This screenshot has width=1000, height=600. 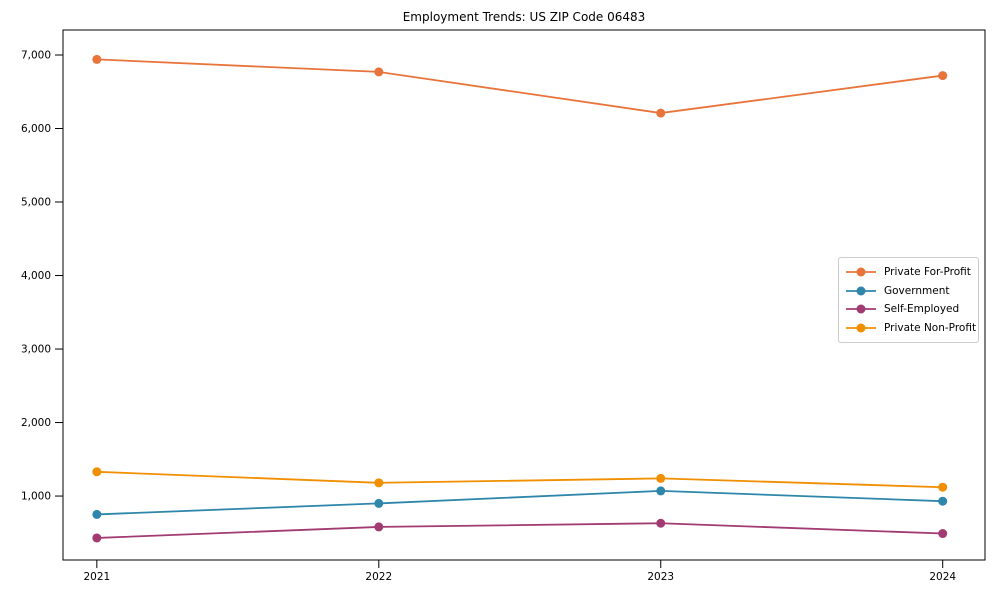 I want to click on x-tick-label: 2024, so click(x=942, y=577).